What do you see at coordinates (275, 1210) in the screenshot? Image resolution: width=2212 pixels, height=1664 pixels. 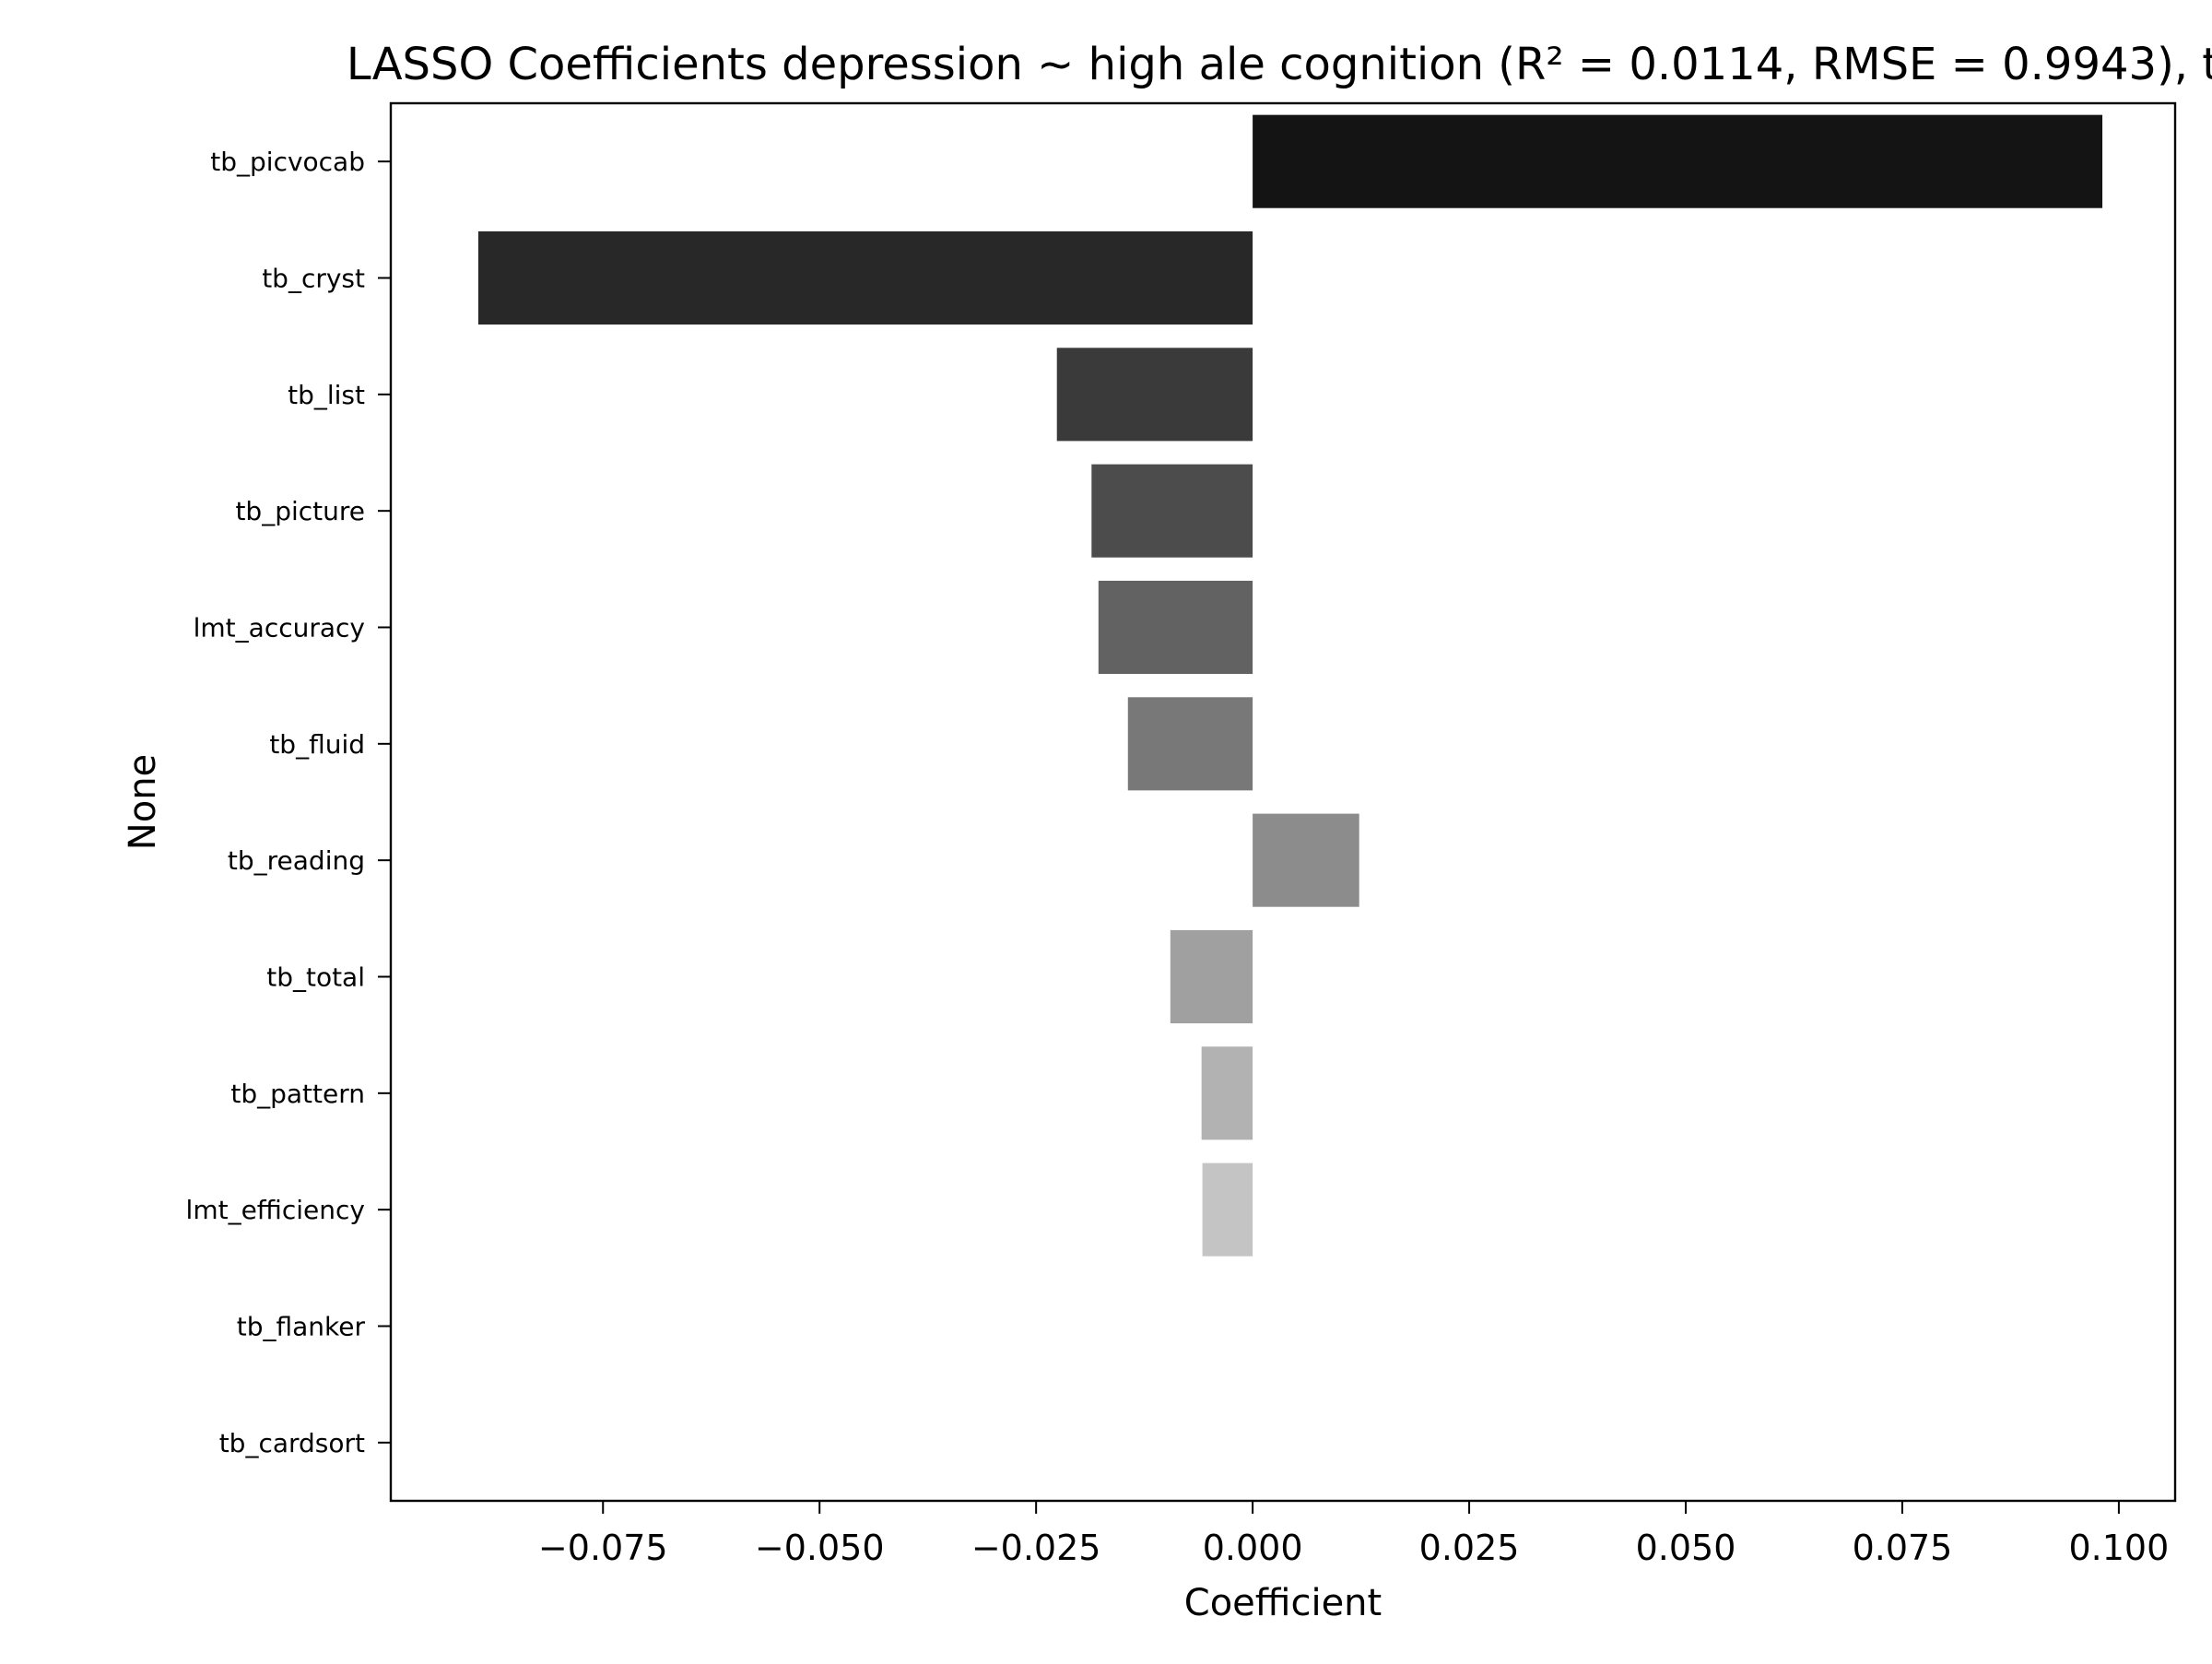 I see `y-tick-label: lmt_efficiency` at bounding box center [275, 1210].